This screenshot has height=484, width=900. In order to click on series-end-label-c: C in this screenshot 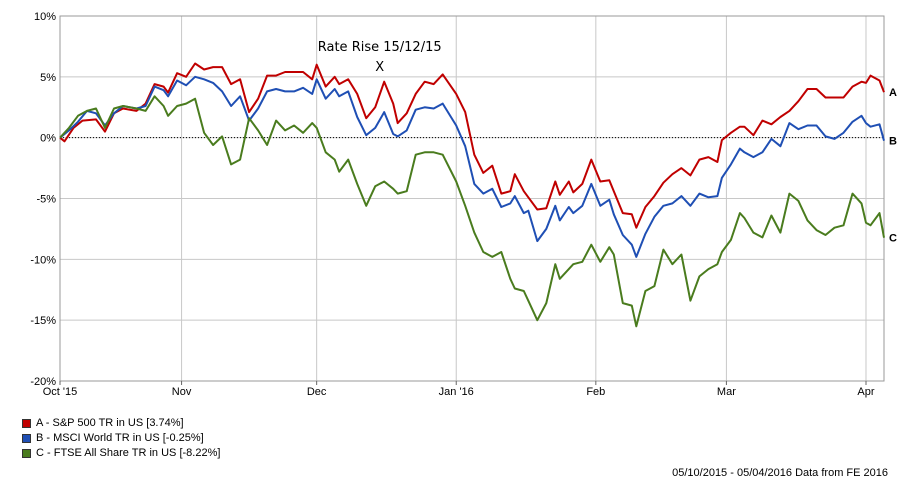, I will do `click(893, 239)`.